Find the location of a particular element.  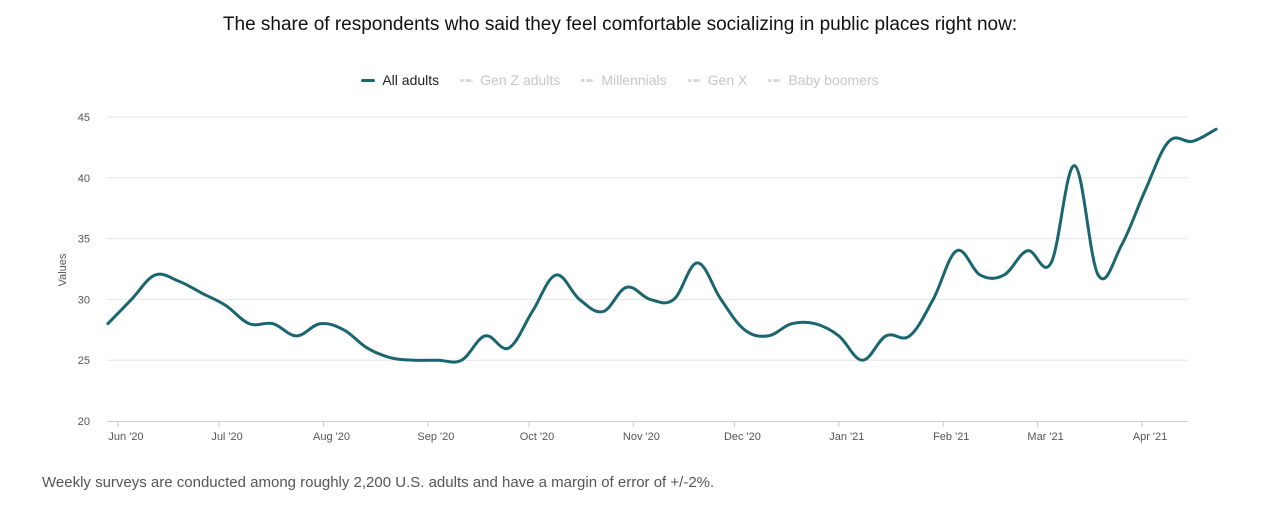

legend-label: Millennials is located at coordinates (634, 80).